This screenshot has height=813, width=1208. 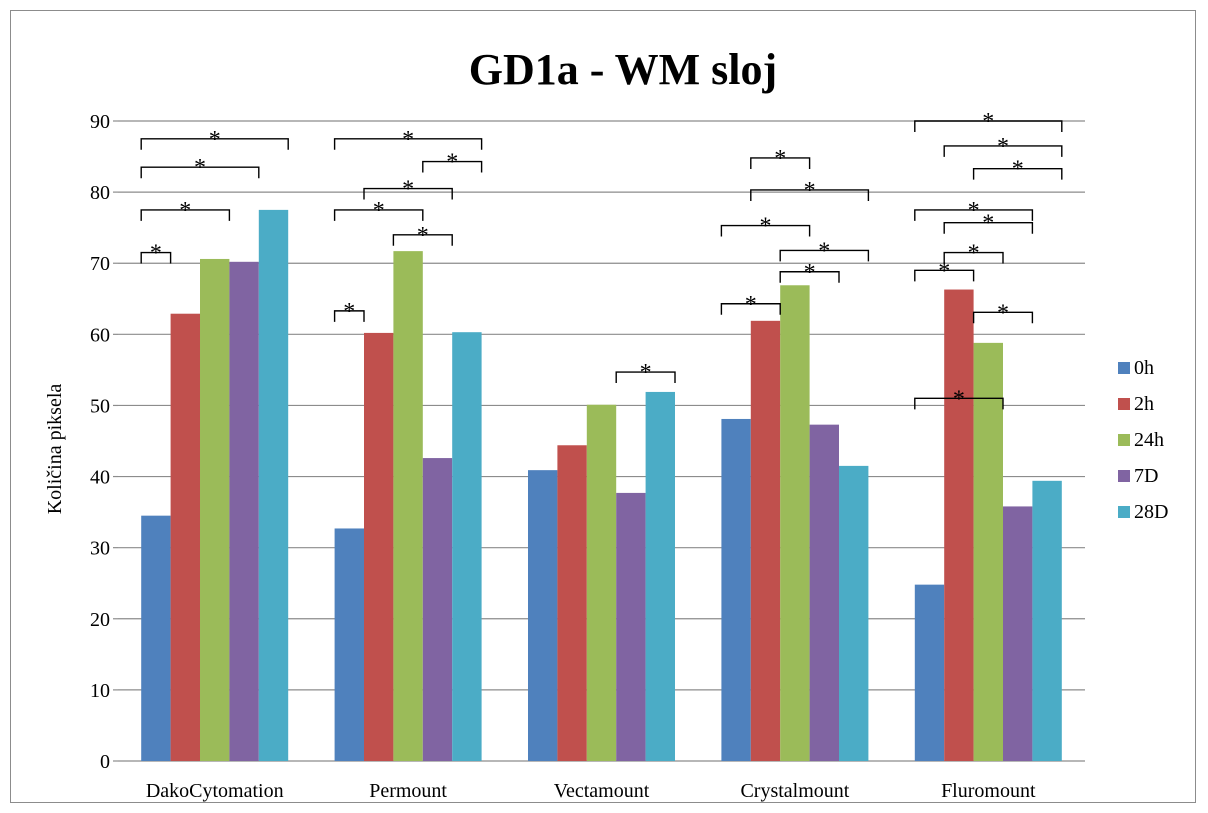 What do you see at coordinates (572, 603) in the screenshot?
I see `bar-2h-Vectamount` at bounding box center [572, 603].